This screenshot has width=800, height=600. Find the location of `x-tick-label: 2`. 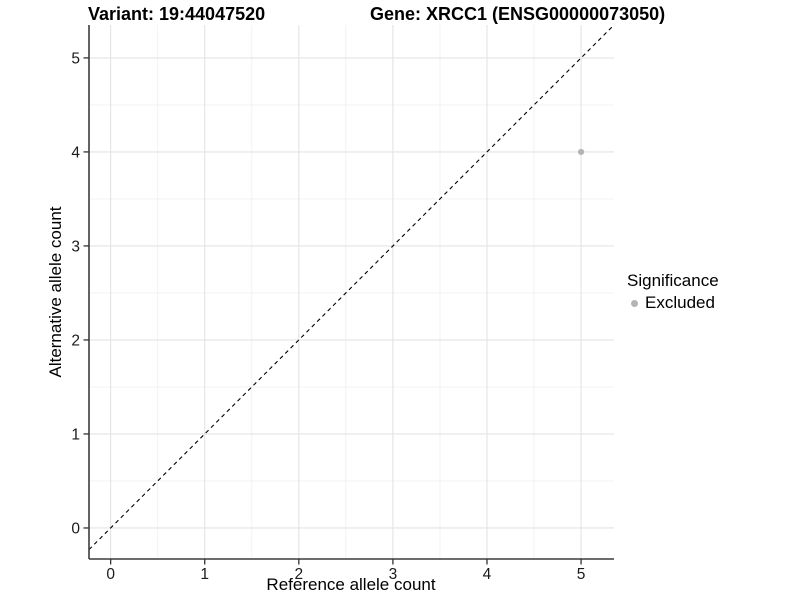

x-tick-label: 2 is located at coordinates (298, 574).